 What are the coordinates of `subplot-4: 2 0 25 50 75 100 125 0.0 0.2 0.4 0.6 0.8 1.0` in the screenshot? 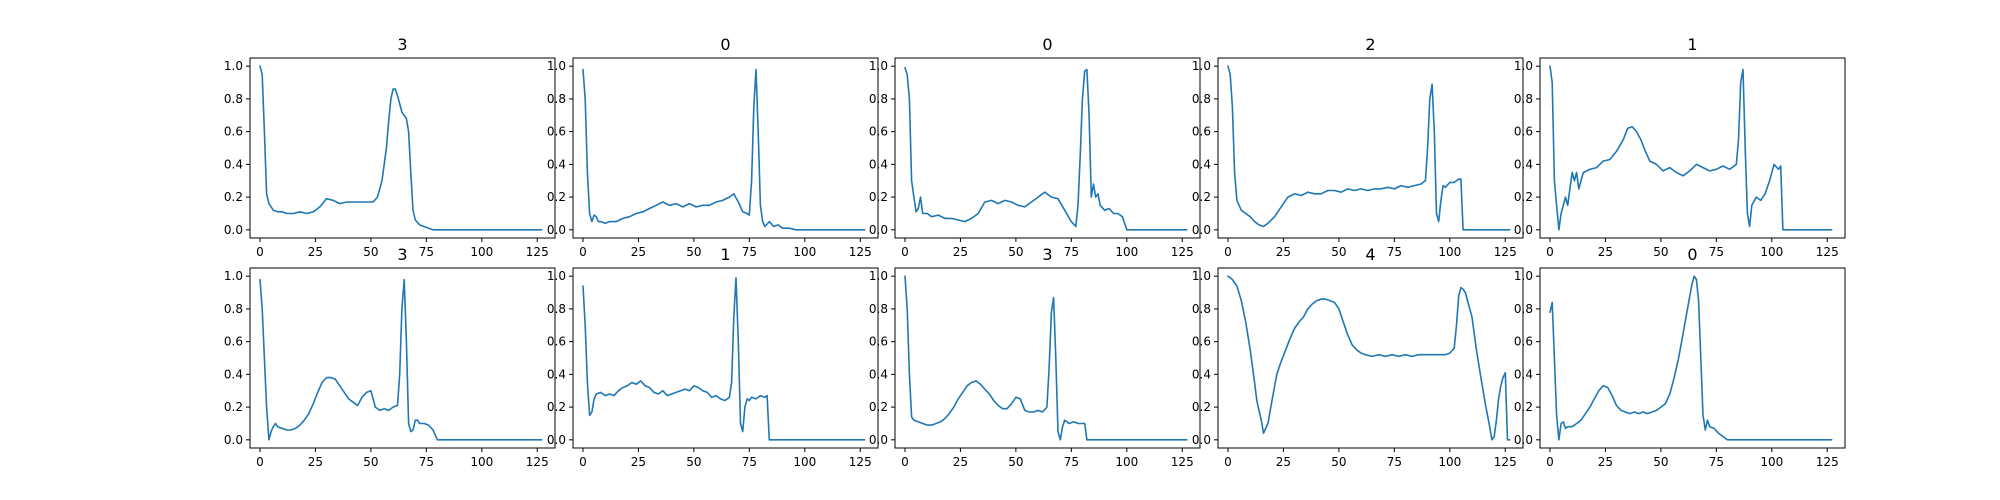 It's located at (1358, 147).